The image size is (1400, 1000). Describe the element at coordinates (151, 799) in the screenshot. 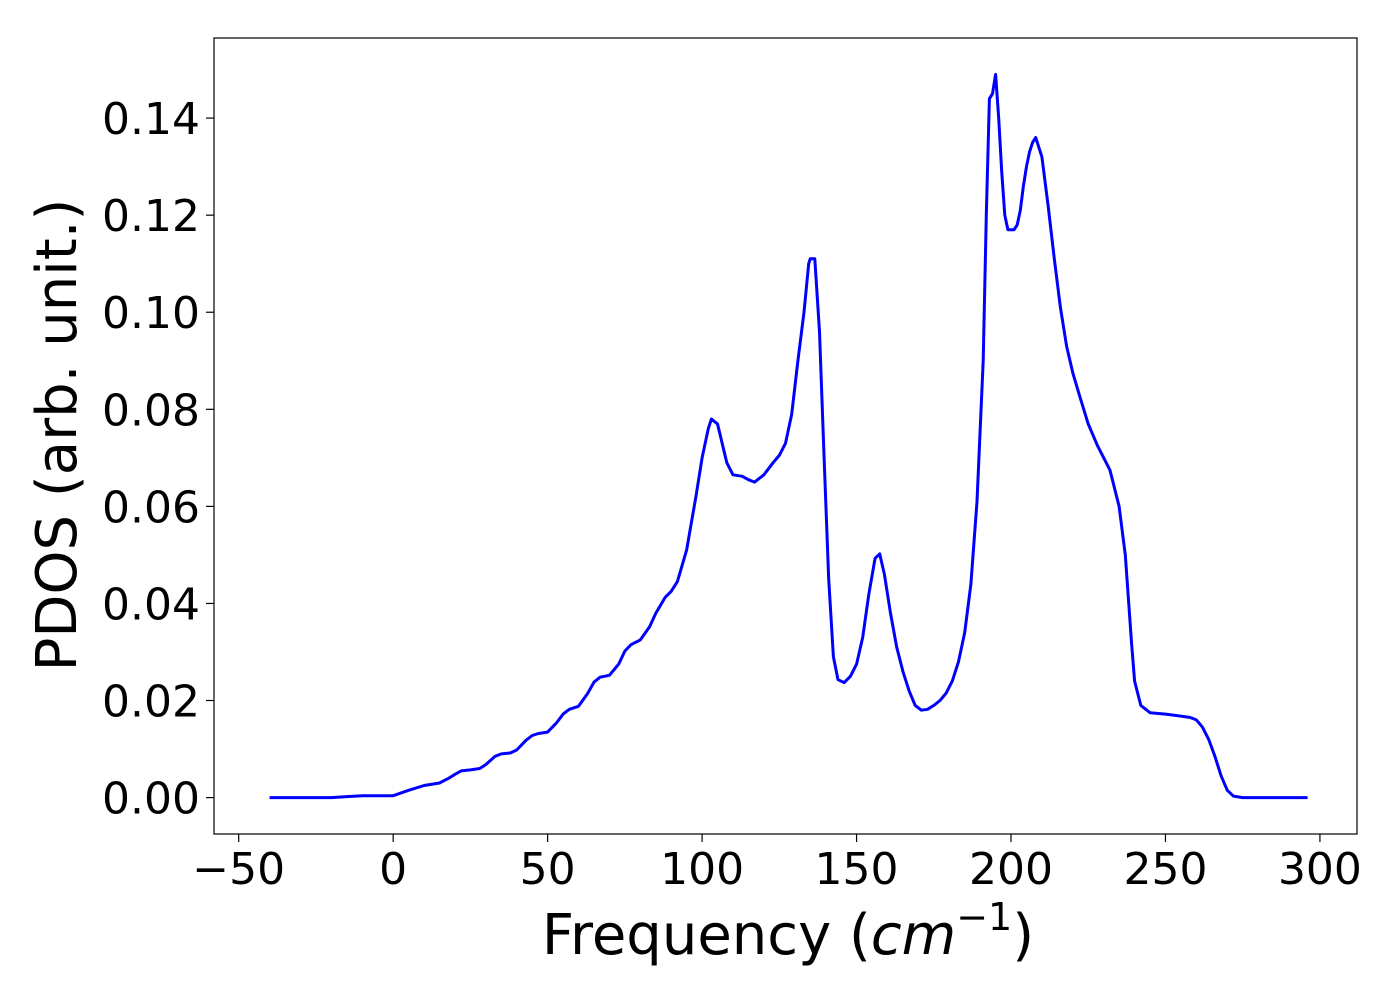

I see `y-tick-label: 0.00` at that location.